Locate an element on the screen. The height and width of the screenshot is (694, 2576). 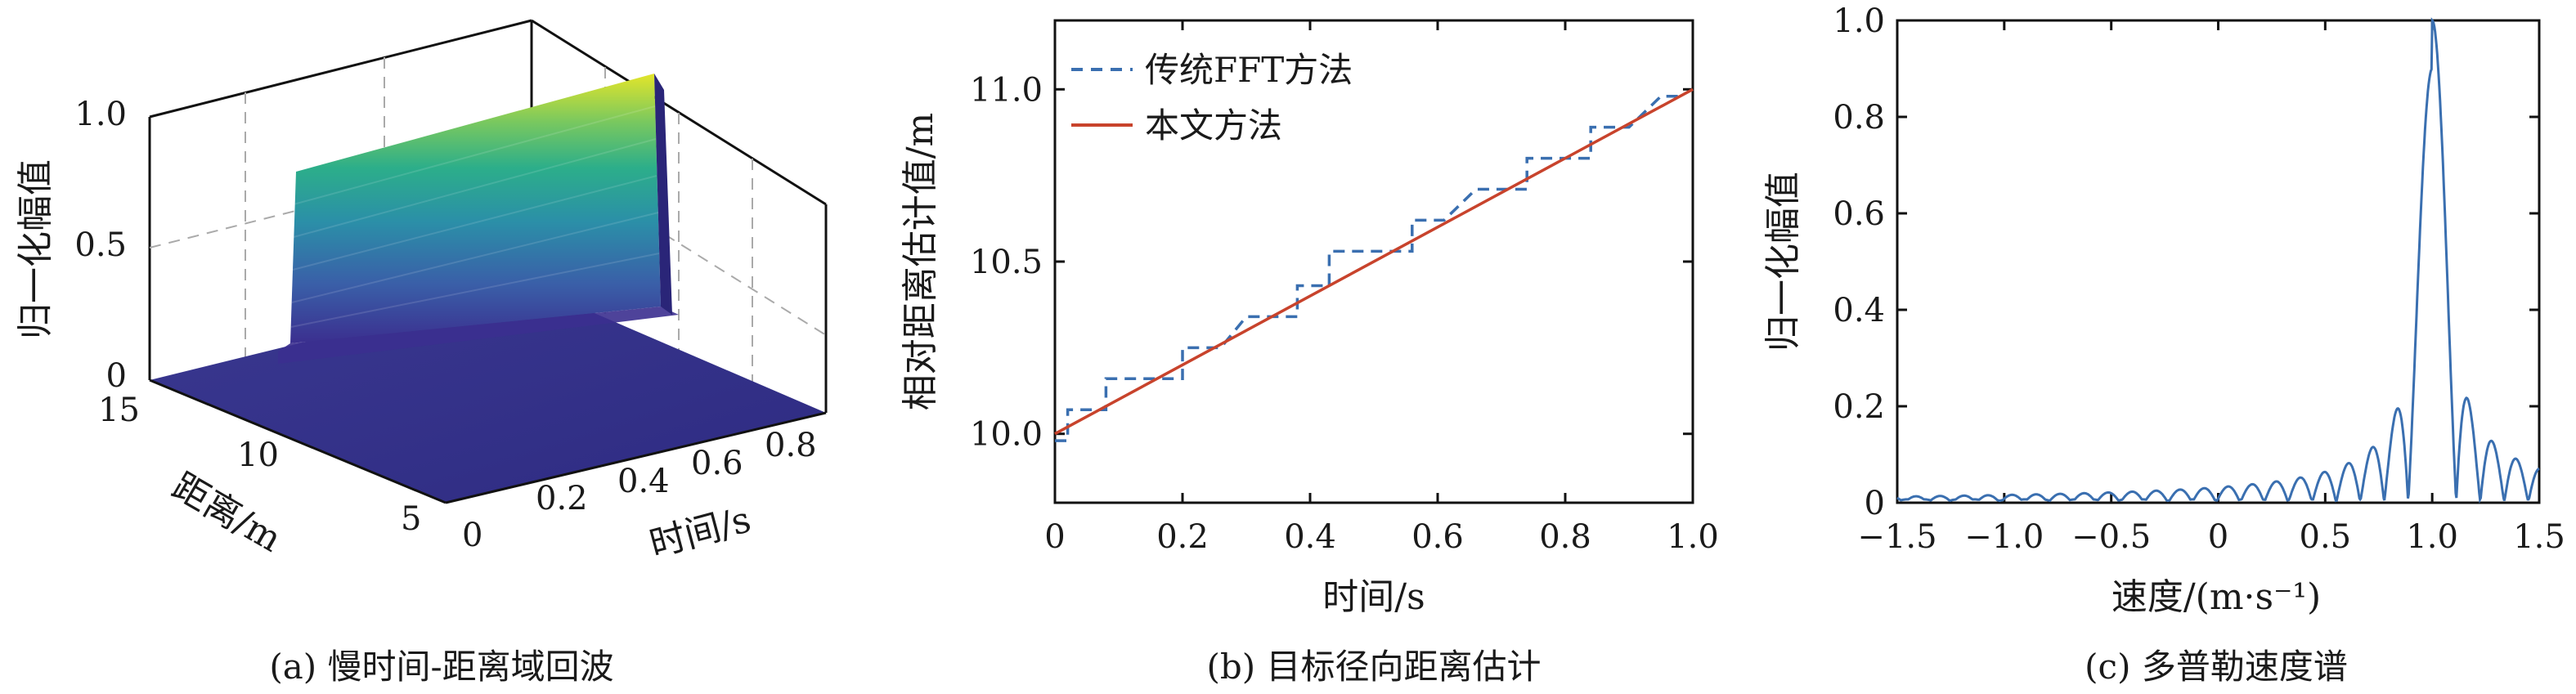
x-tick-06: 0.6 is located at coordinates (717, 464).